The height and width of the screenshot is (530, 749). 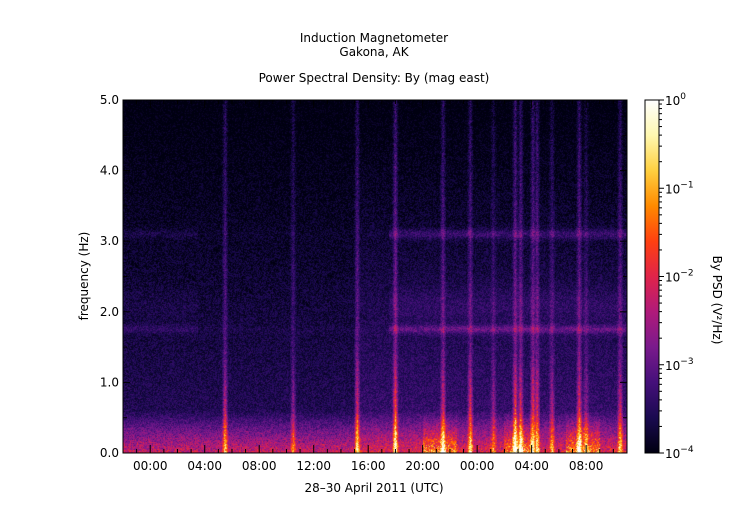 I want to click on y-tick-label: 3.0, so click(x=109, y=241).